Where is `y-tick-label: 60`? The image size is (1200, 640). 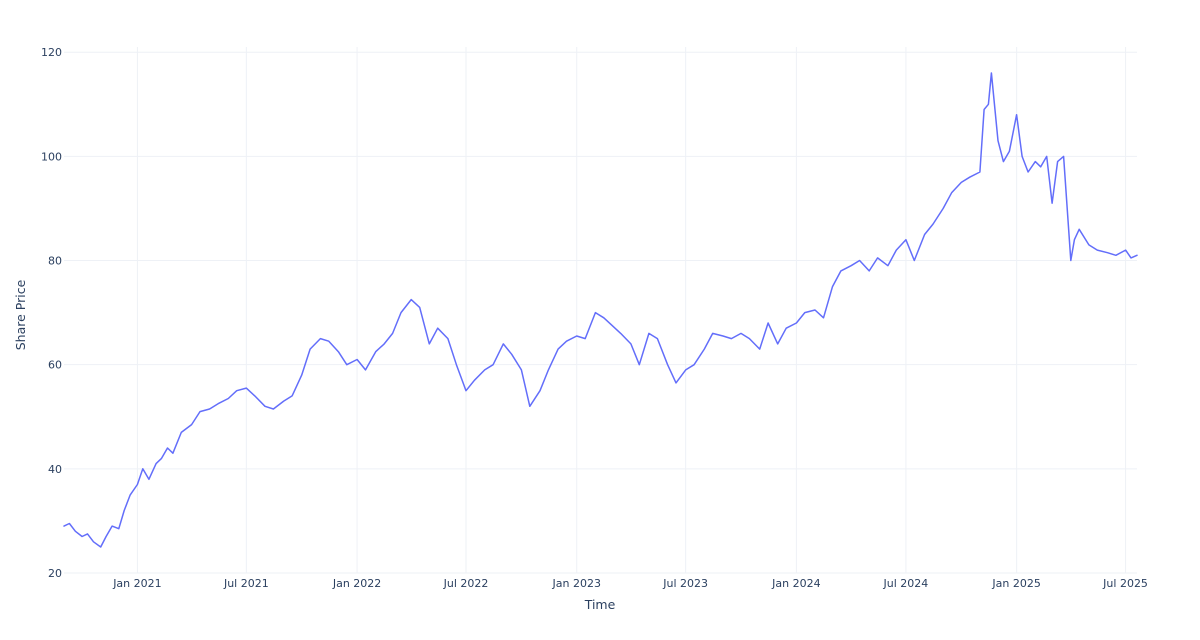
y-tick-label: 60 is located at coordinates (55, 365).